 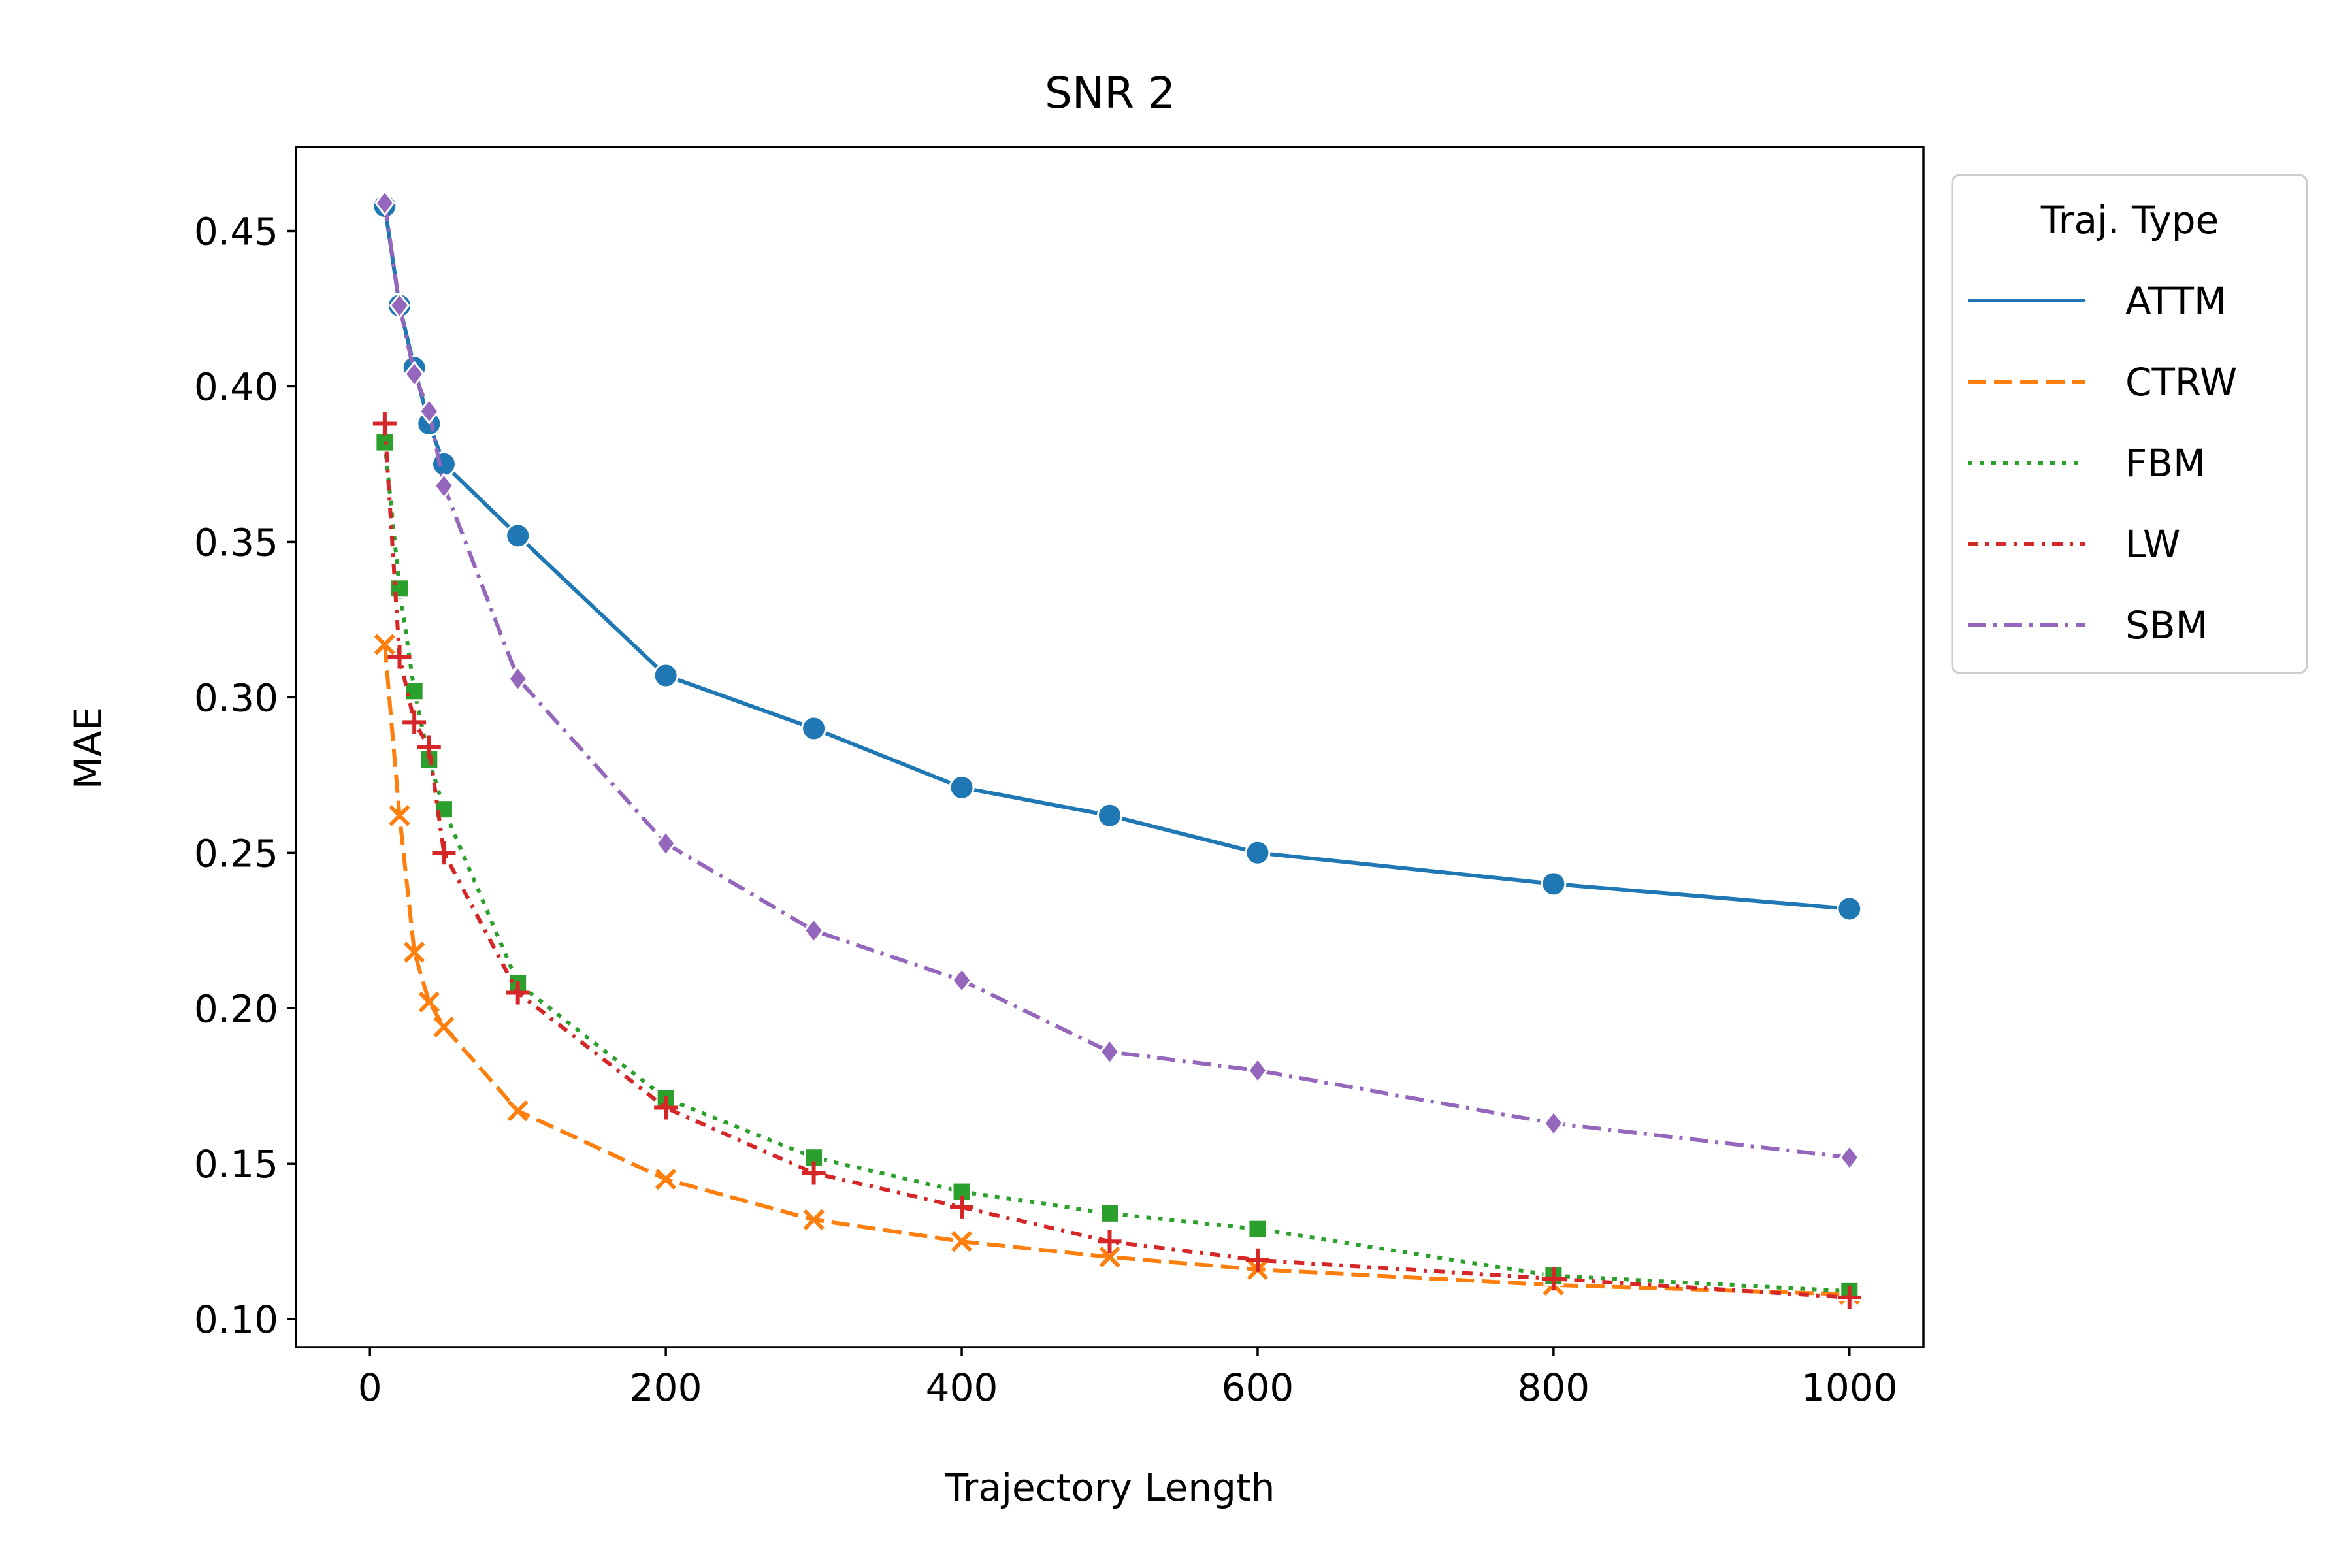 What do you see at coordinates (962, 1387) in the screenshot?
I see `x-tick-label: 400` at bounding box center [962, 1387].